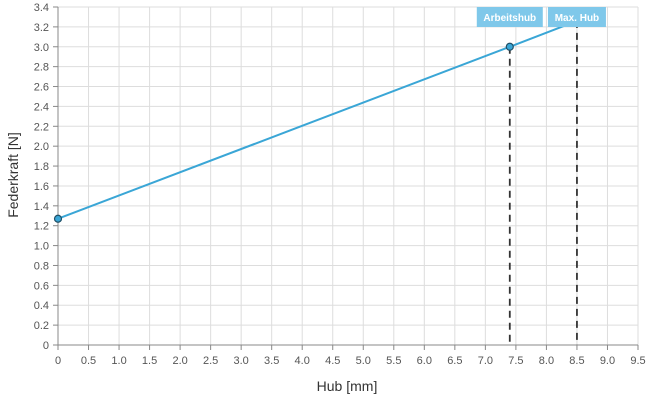 The image size is (650, 400). I want to click on y-tick-label: 0.2, so click(41, 326).